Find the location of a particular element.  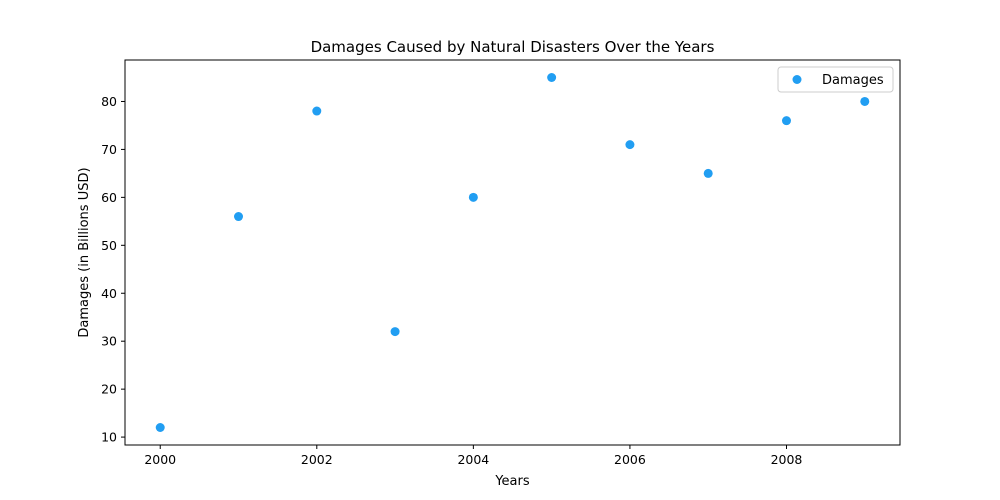

y-tick-label: 30 is located at coordinates (109, 341).